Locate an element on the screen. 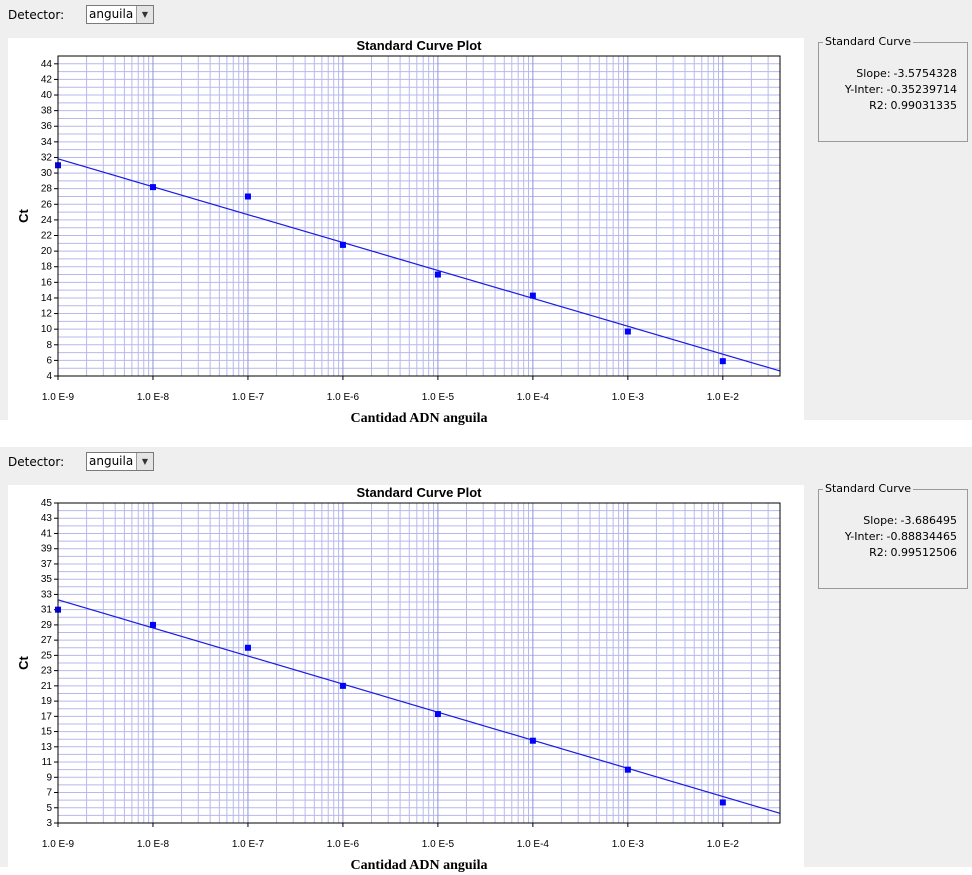 This screenshot has width=972, height=875. y-tick-label: 19 is located at coordinates (47, 701).